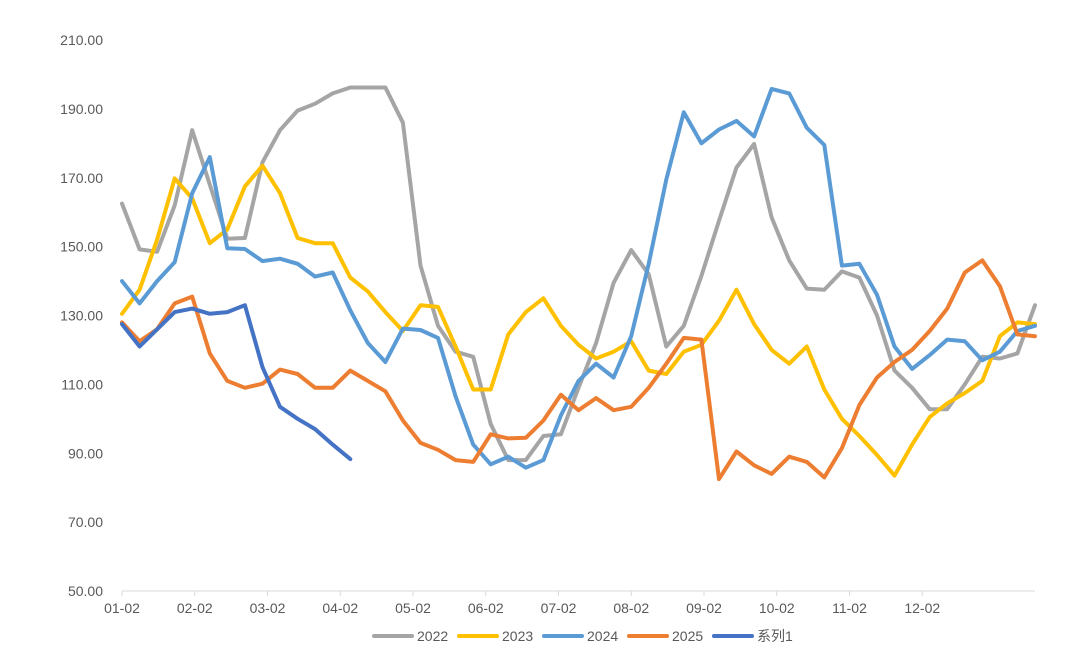 Image resolution: width=1069 pixels, height=655 pixels. Describe the element at coordinates (340, 608) in the screenshot. I see `x-tick-label: 04-02` at that location.